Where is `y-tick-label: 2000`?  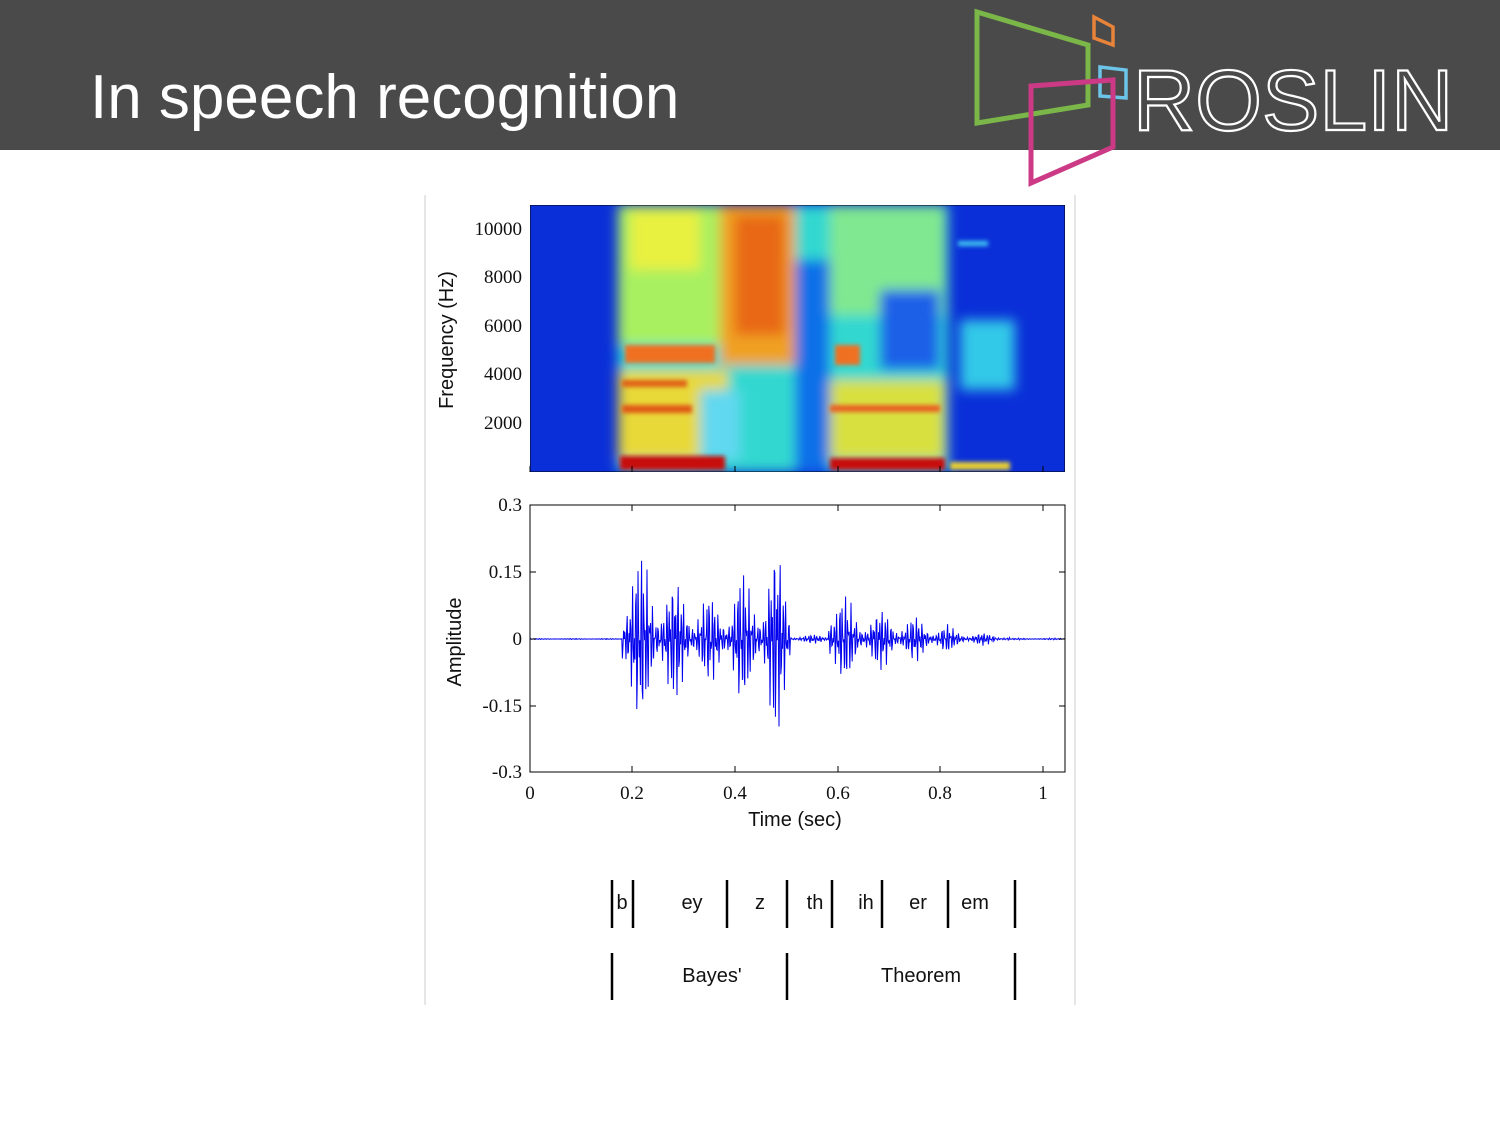 y-tick-label: 2000 is located at coordinates (503, 423).